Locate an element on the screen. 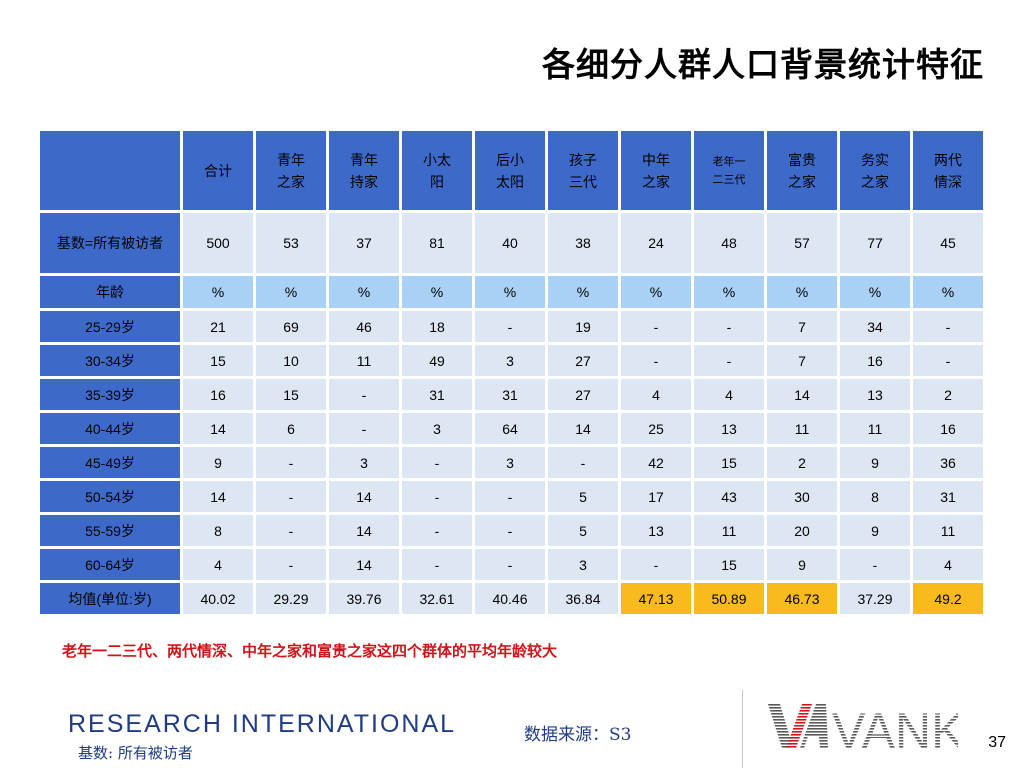 The height and width of the screenshot is (768, 1024). data-cell: 31 is located at coordinates (437, 394).